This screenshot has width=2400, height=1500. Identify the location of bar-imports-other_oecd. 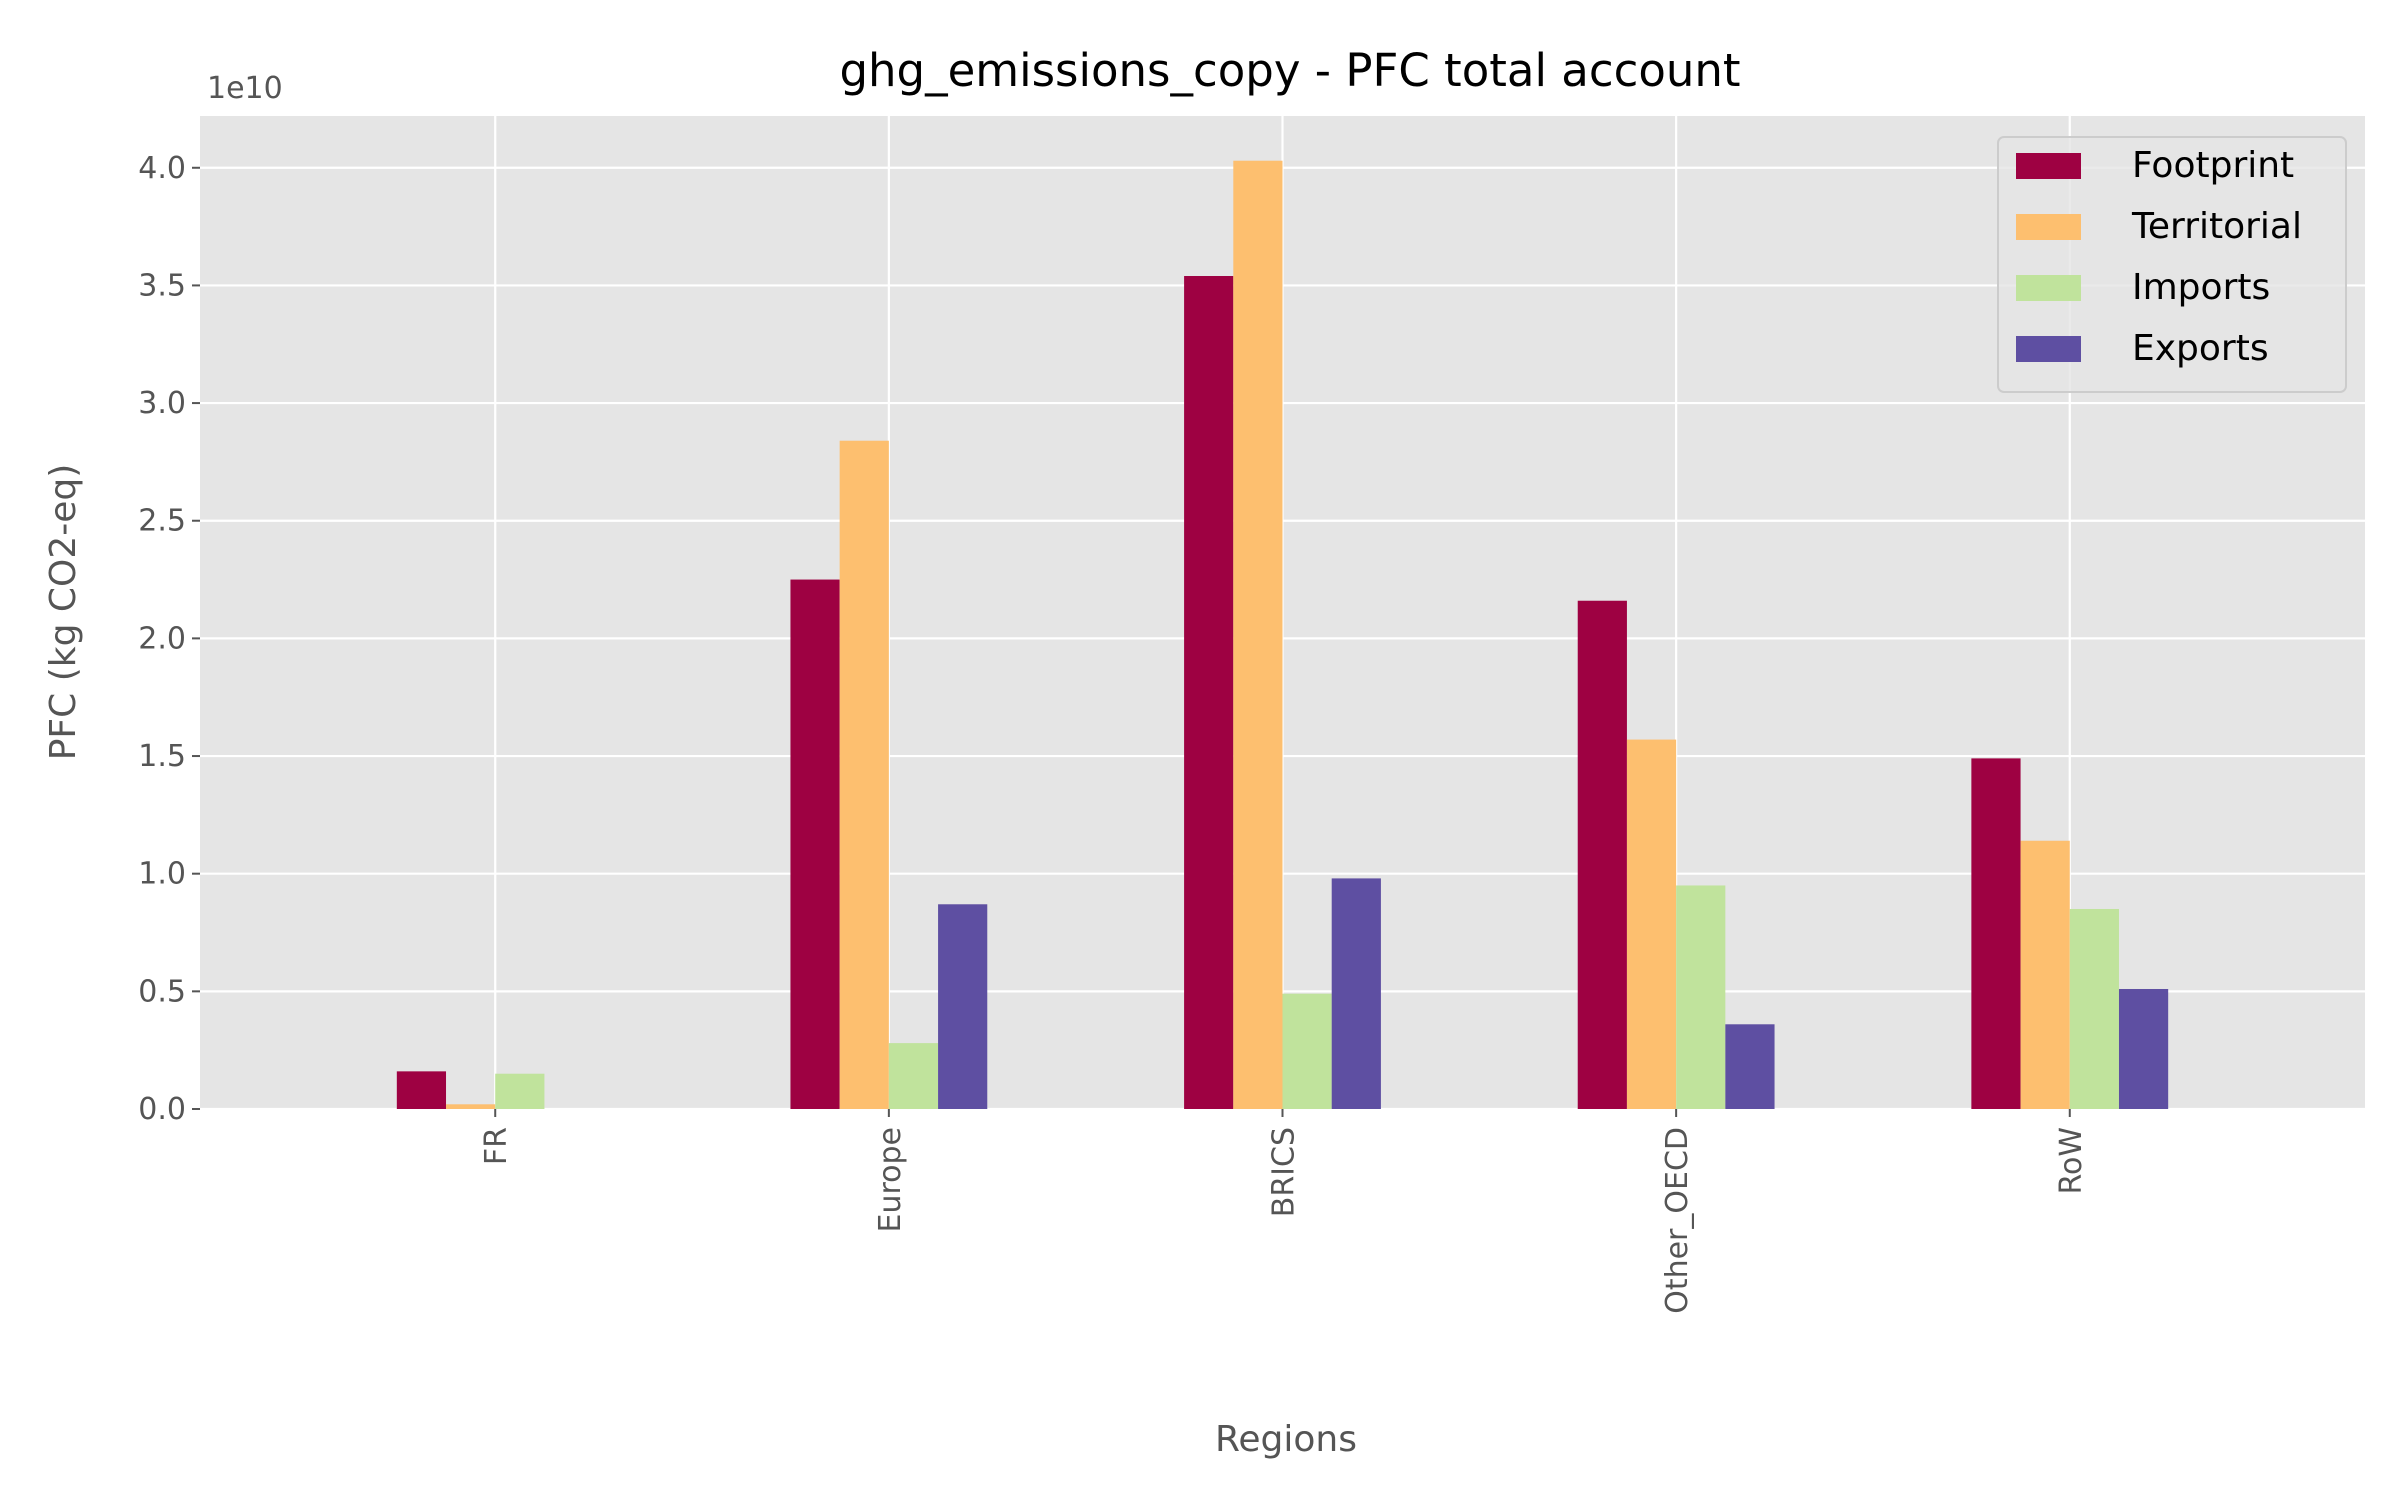
(1701, 997).